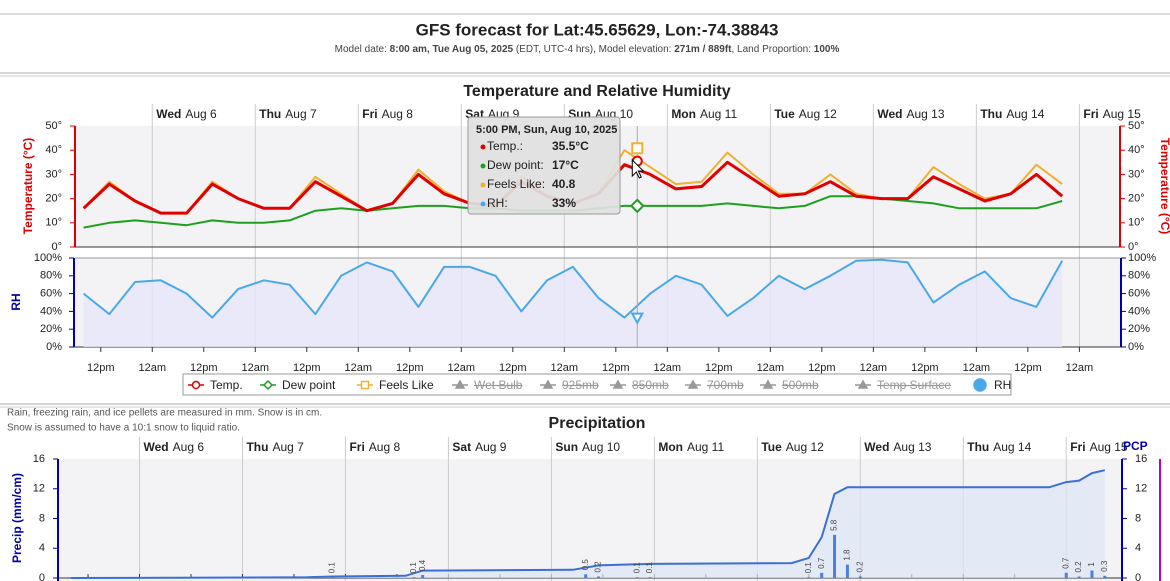 The image size is (1170, 581). What do you see at coordinates (847, 555) in the screenshot?
I see `bar-label: 1.8` at bounding box center [847, 555].